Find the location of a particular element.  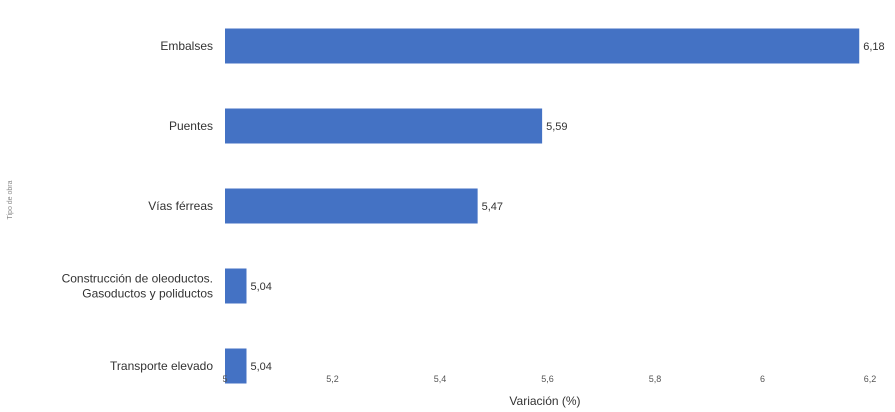

value-label-0: 6,18 is located at coordinates (873, 47).